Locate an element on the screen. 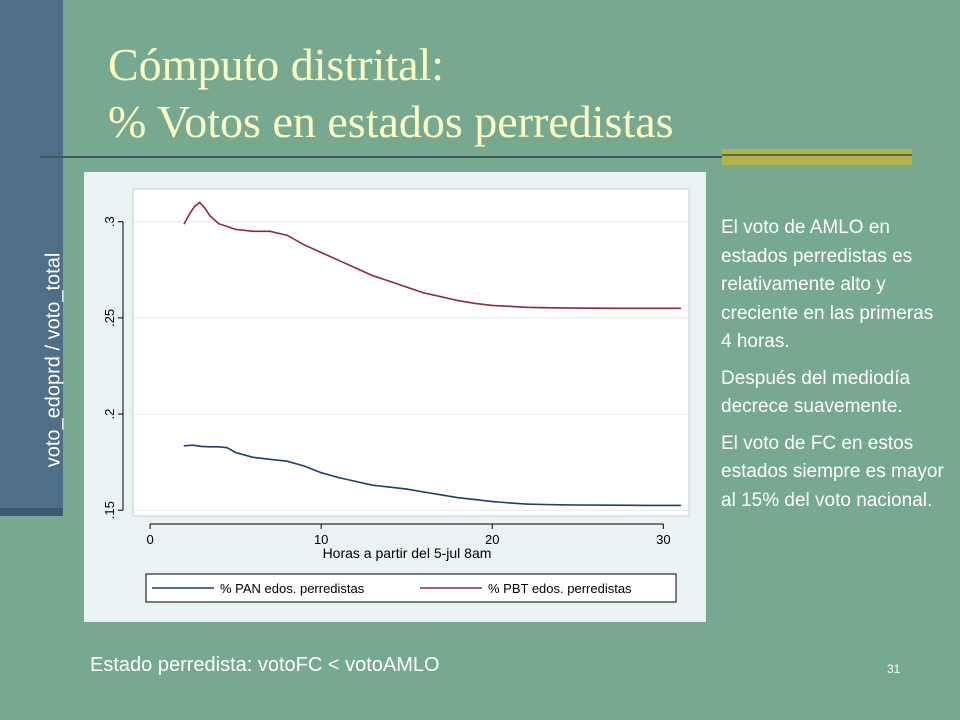 This screenshot has height=720, width=960. title-accent-line is located at coordinates (817, 155).